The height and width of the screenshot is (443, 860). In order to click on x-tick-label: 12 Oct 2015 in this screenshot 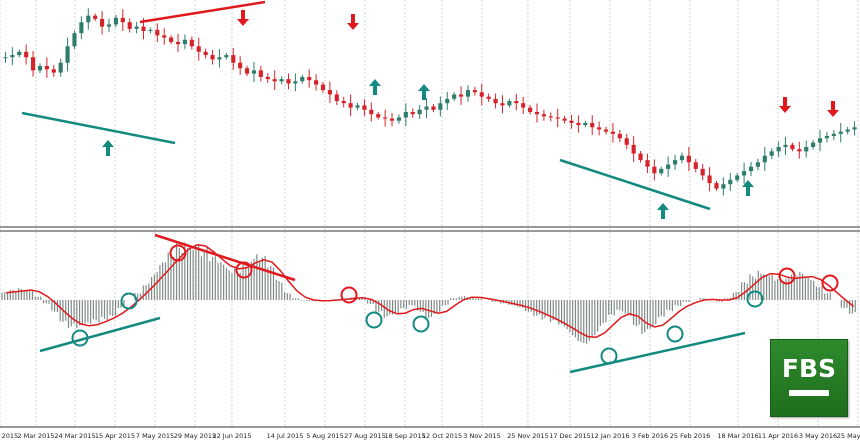, I will do `click(442, 436)`.